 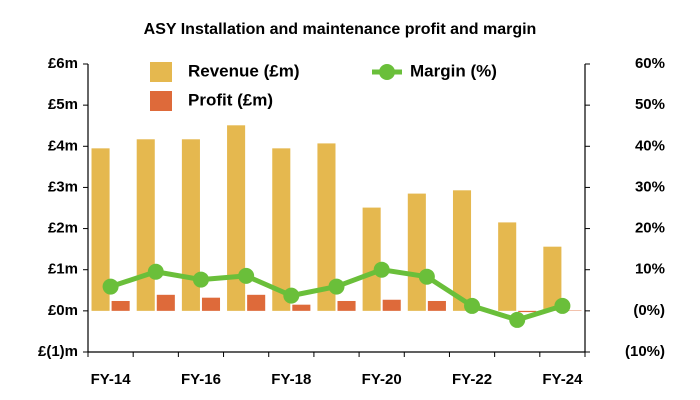 What do you see at coordinates (63, 145) in the screenshot?
I see `y-tick-label: £4m` at bounding box center [63, 145].